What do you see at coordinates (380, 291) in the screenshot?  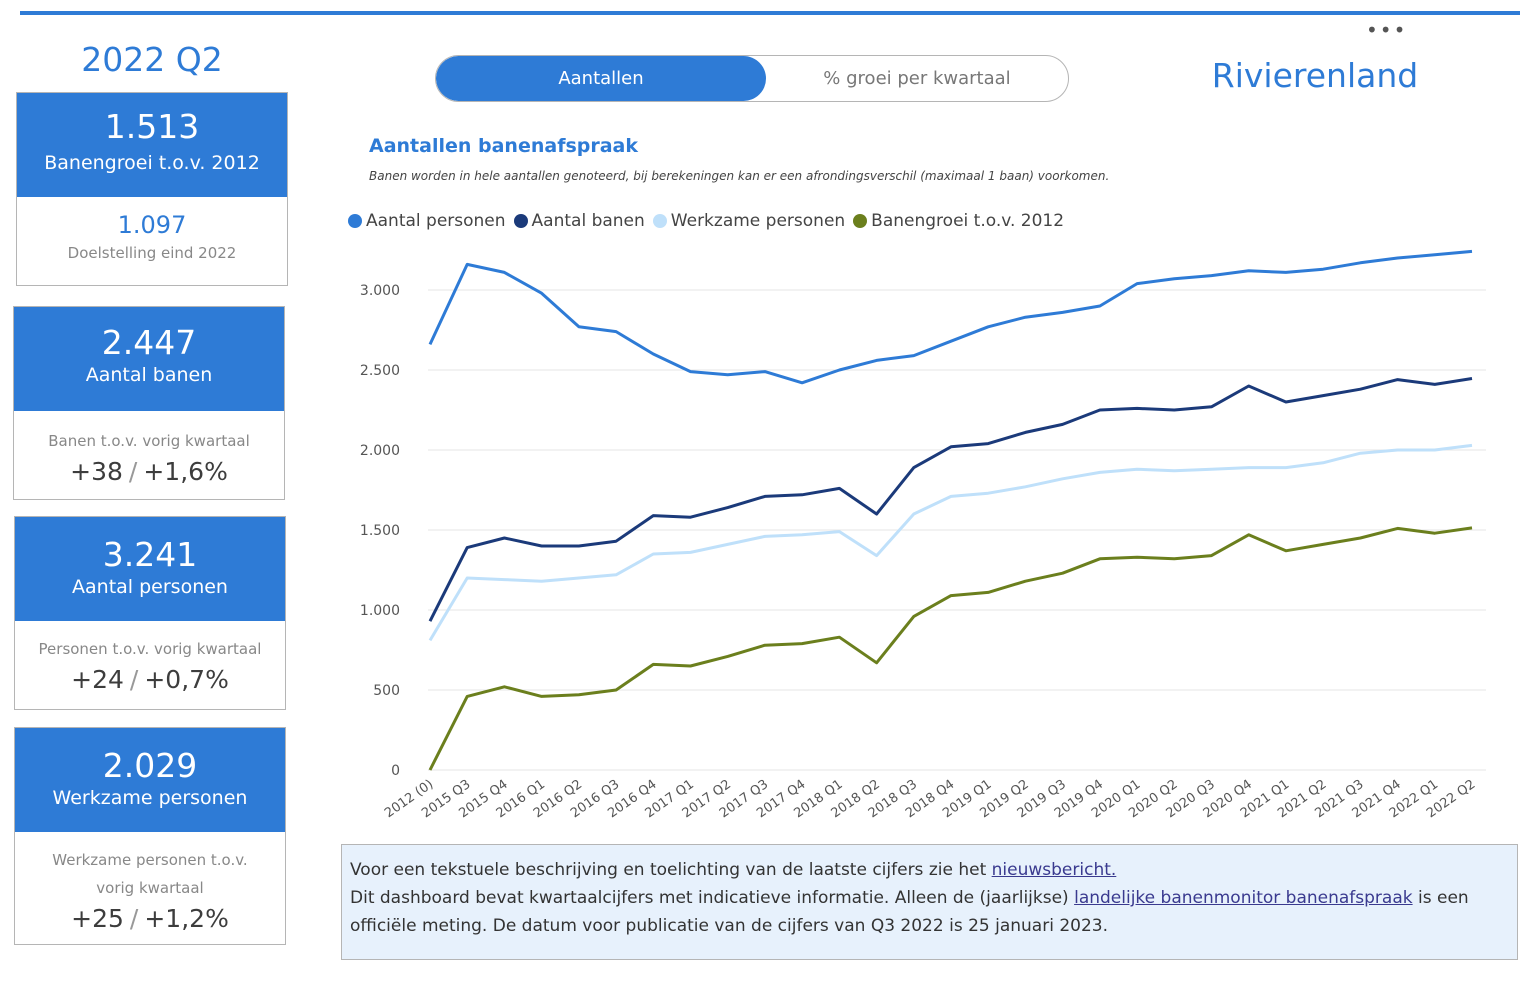 I see `y-tick-label: 3.000` at bounding box center [380, 291].